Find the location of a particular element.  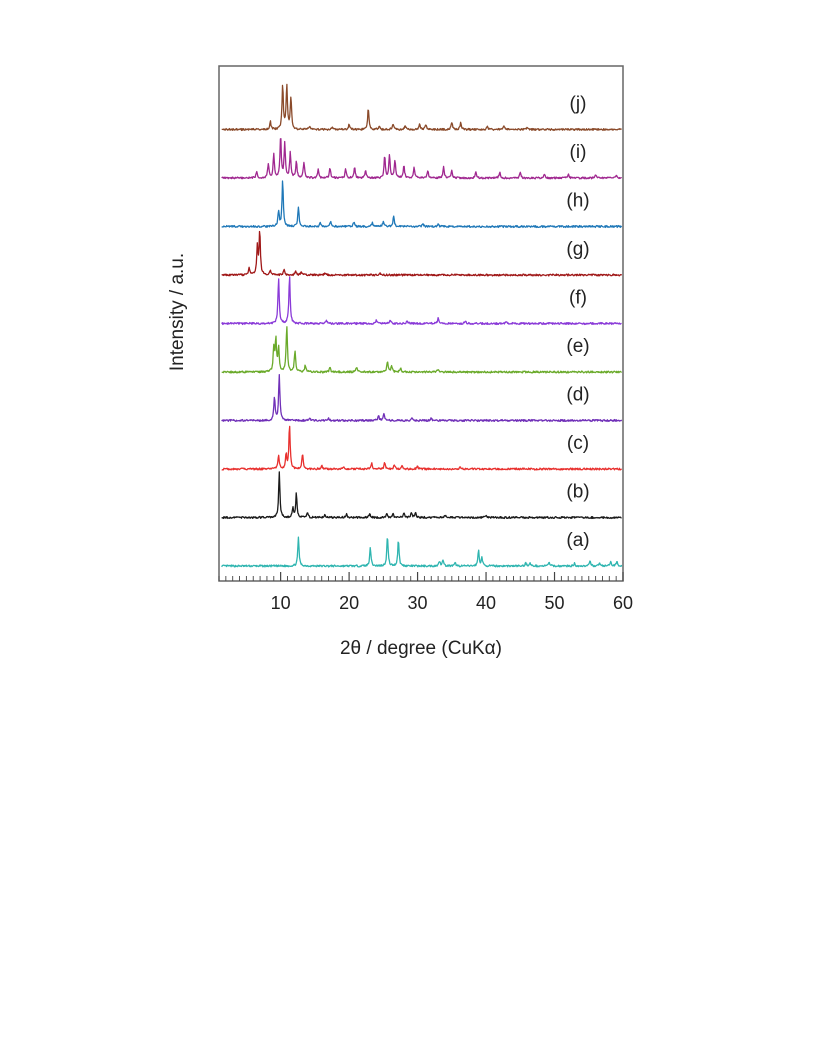

series-line-c is located at coordinates (422, 448).